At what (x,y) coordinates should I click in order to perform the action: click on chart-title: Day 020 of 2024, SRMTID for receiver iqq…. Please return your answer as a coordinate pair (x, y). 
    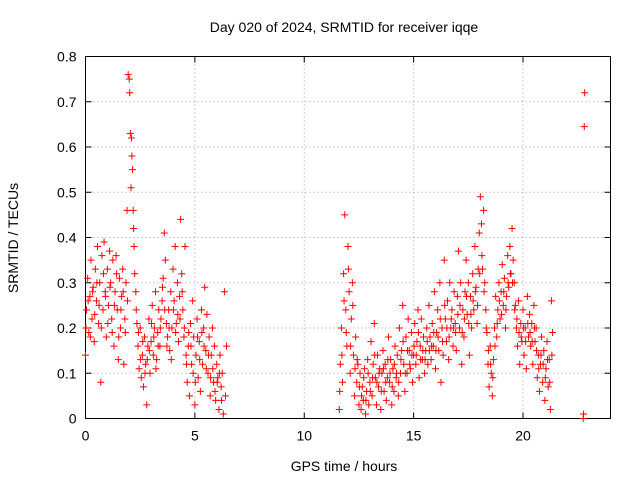
    Looking at the image, I should click on (344, 27).